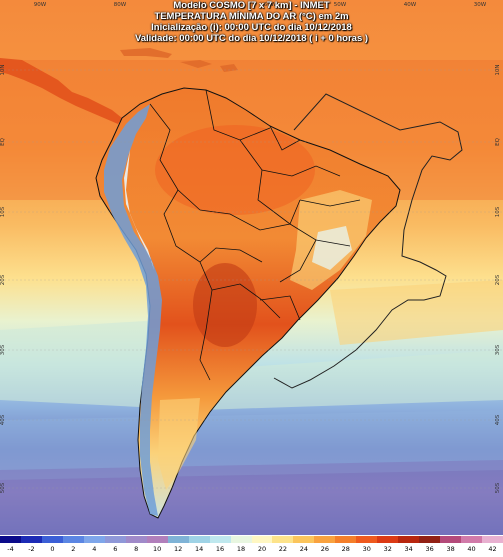 This screenshot has height=557, width=503. I want to click on model-resolution: [7 x 7 km], so click(269, 5).